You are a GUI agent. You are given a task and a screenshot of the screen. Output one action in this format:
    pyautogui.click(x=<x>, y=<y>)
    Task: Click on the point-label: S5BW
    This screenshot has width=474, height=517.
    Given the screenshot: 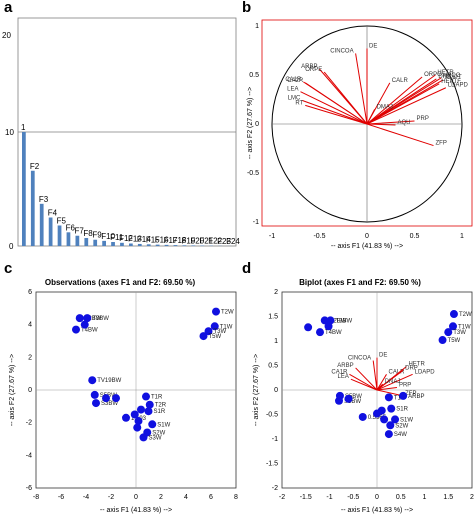 What is the action you would take?
    pyautogui.click(x=353, y=397)
    